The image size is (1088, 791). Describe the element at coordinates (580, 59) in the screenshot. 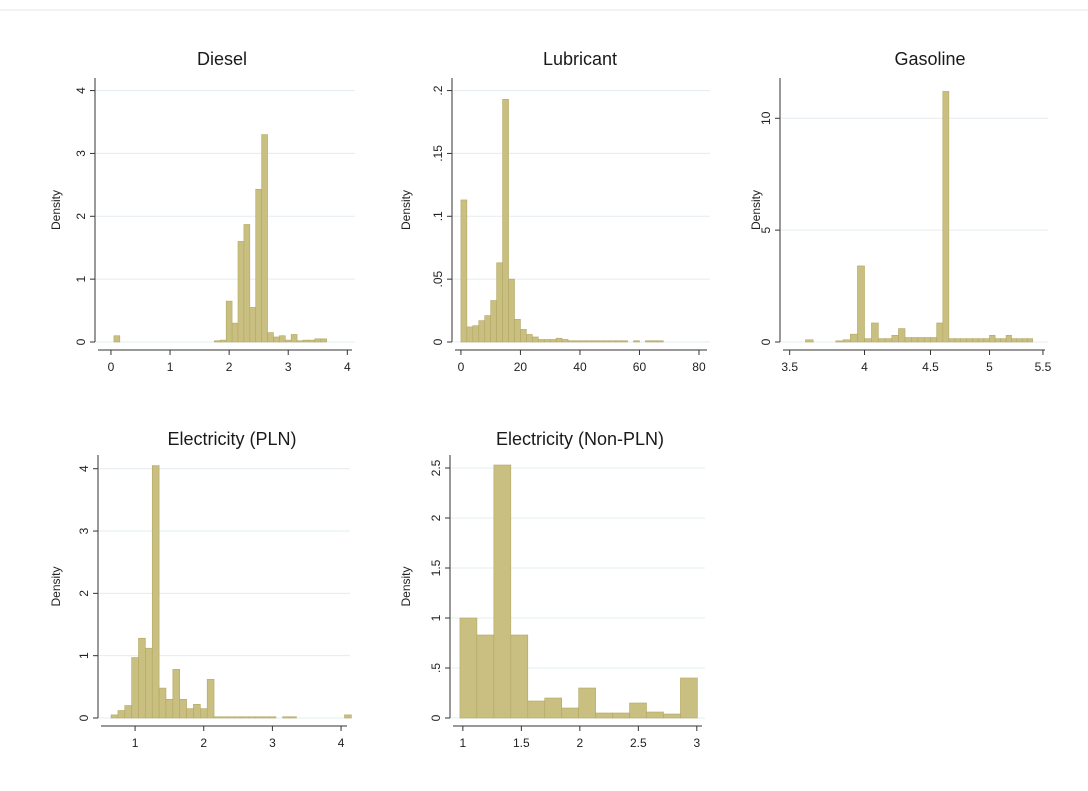

I see `chart-title: Lubricant` at that location.